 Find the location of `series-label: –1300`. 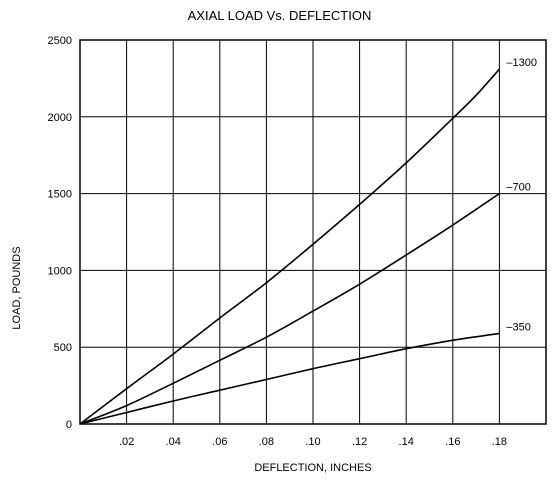

series-label: –1300 is located at coordinates (521, 63).